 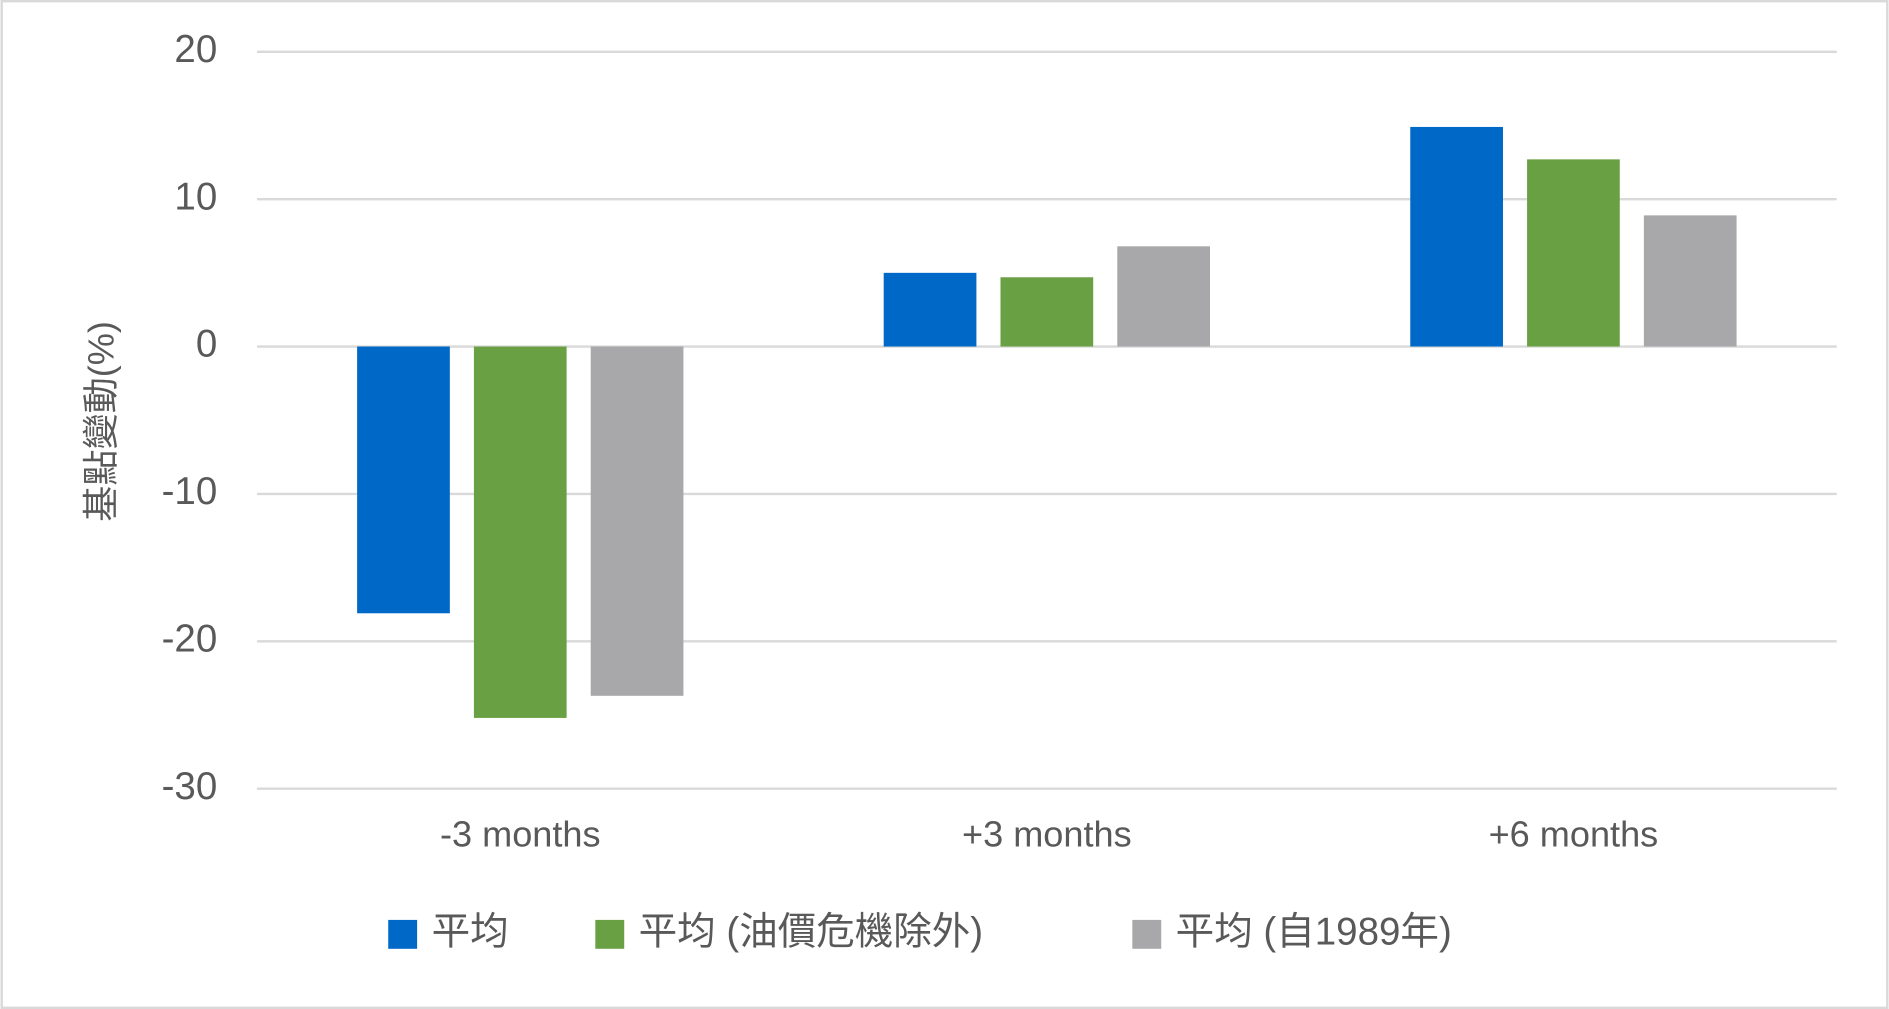 What do you see at coordinates (1314, 932) in the screenshot?
I see `legend-label: 平均 (自1989年)` at bounding box center [1314, 932].